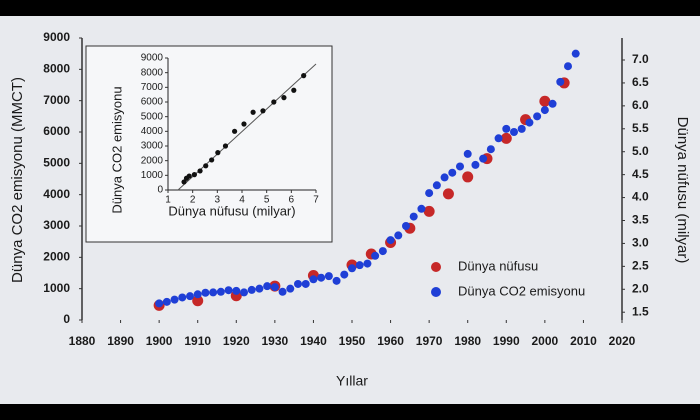 The width and height of the screenshot is (700, 420). Describe the element at coordinates (498, 265) in the screenshot. I see `legend-label: Dünya nüfusu` at that location.